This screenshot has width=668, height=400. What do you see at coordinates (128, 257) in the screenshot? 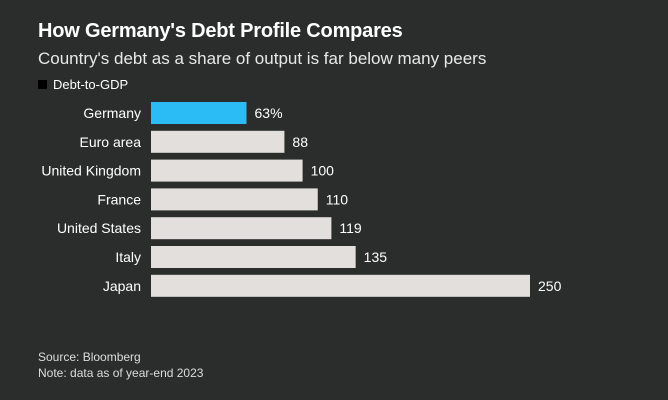
I see `category-label-italy: Italy` at bounding box center [128, 257].